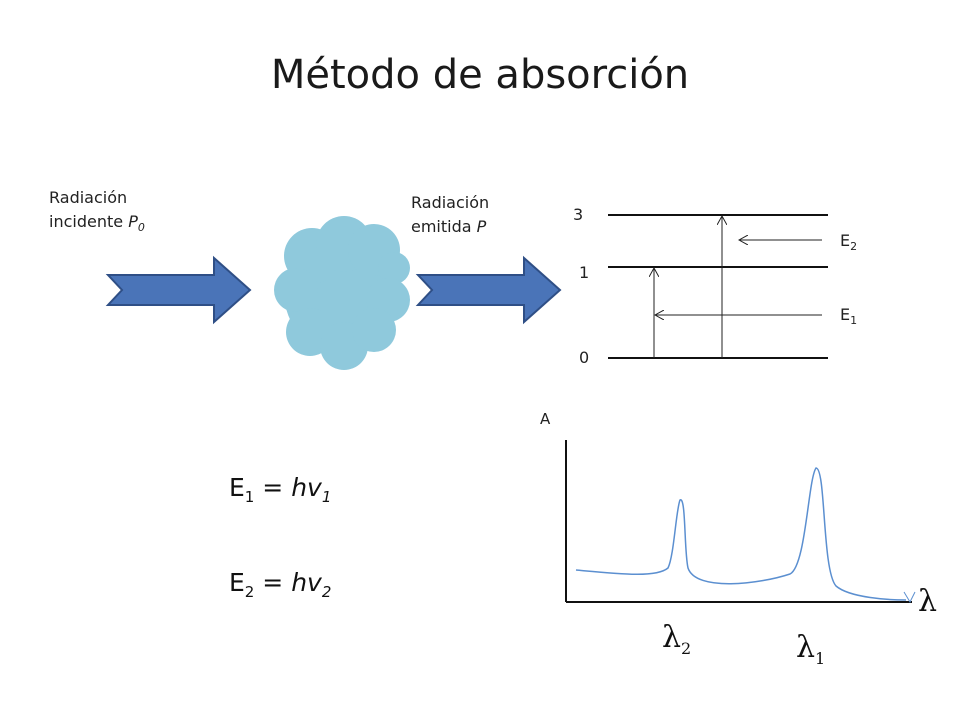  Describe the element at coordinates (441, 226) in the screenshot. I see `emitted-label-word: emitida` at that location.